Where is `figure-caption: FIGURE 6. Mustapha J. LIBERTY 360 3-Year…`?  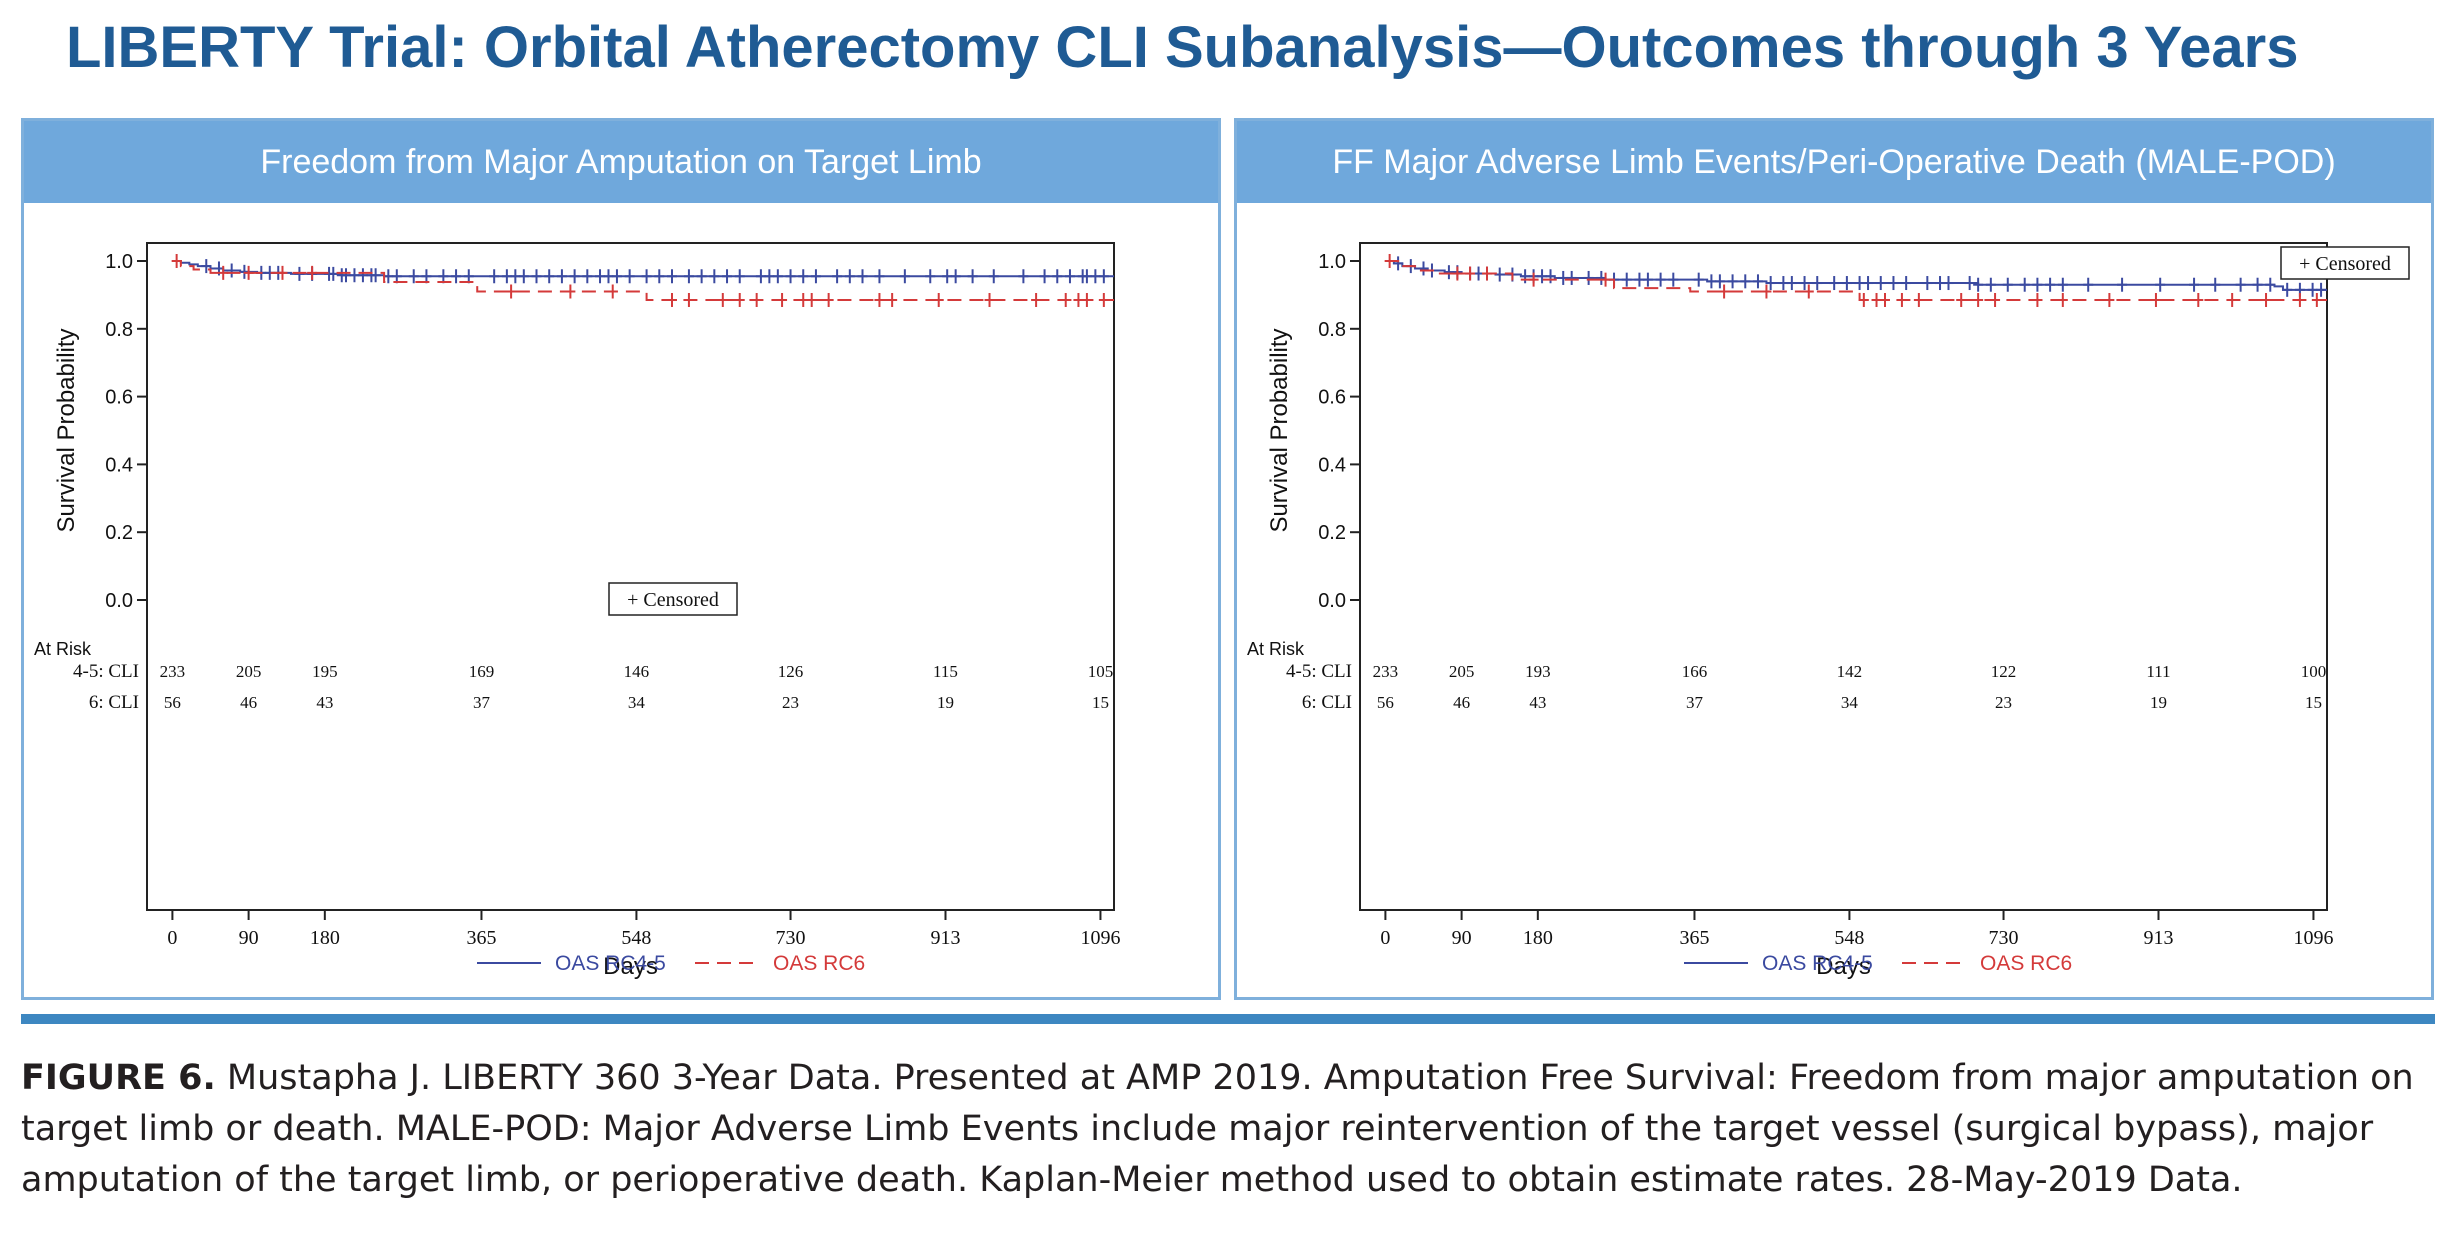
figure-caption: FIGURE 6. Mustapha J. LIBERTY 360 3-Year… is located at coordinates (1231, 1129).